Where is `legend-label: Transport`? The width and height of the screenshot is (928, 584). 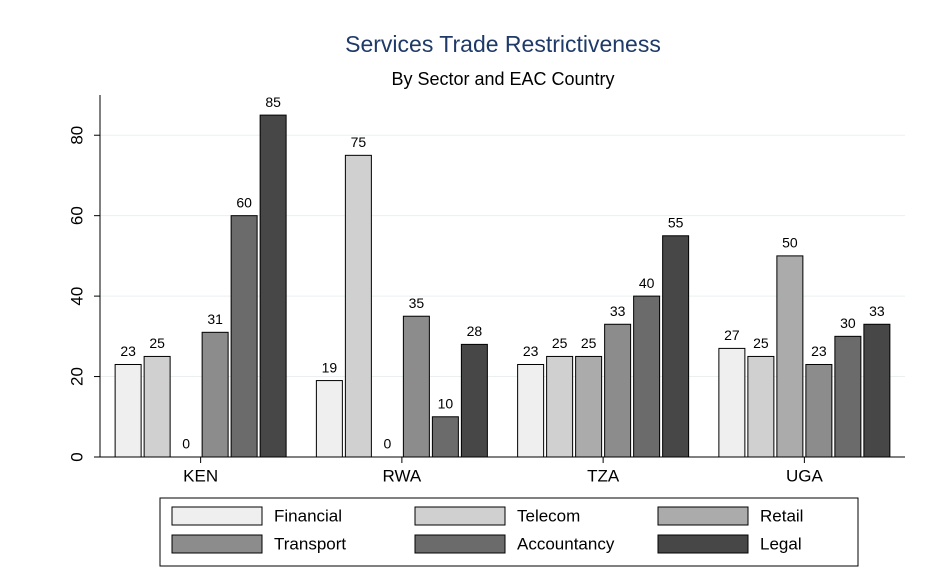
legend-label: Transport is located at coordinates (310, 543).